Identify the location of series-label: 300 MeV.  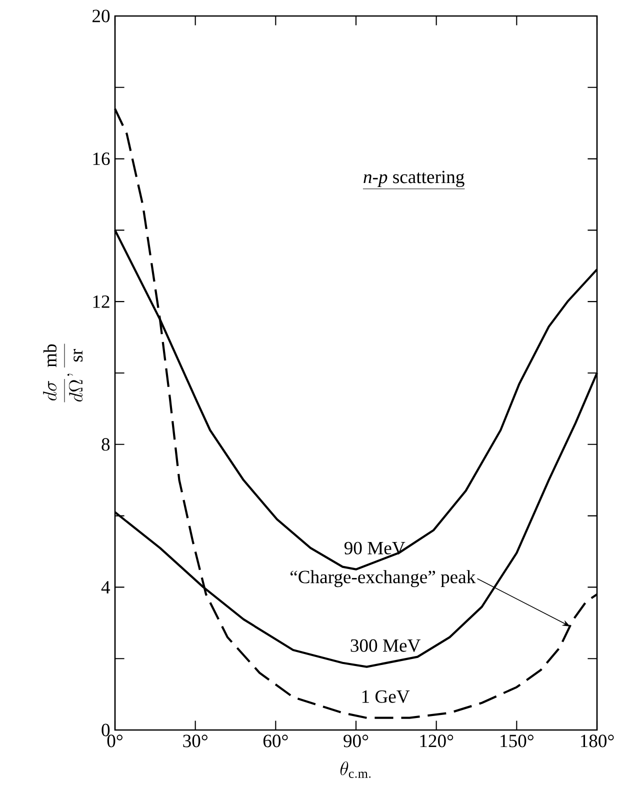
(385, 645).